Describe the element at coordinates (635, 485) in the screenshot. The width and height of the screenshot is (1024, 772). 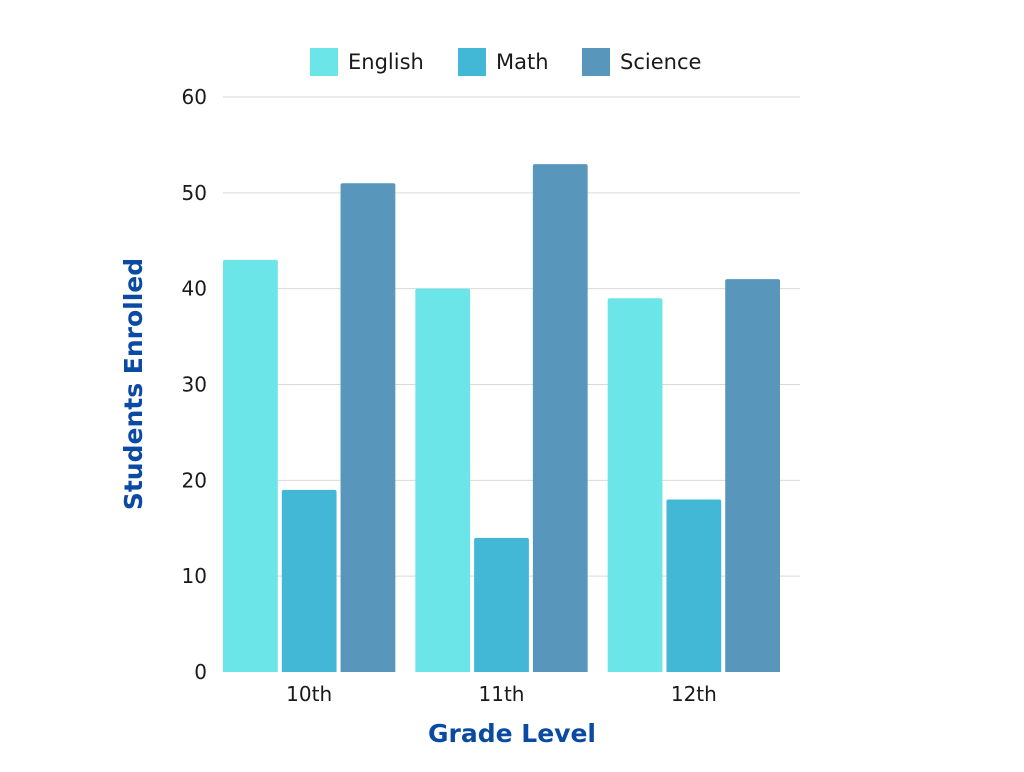
I see `bar-english-12th` at that location.